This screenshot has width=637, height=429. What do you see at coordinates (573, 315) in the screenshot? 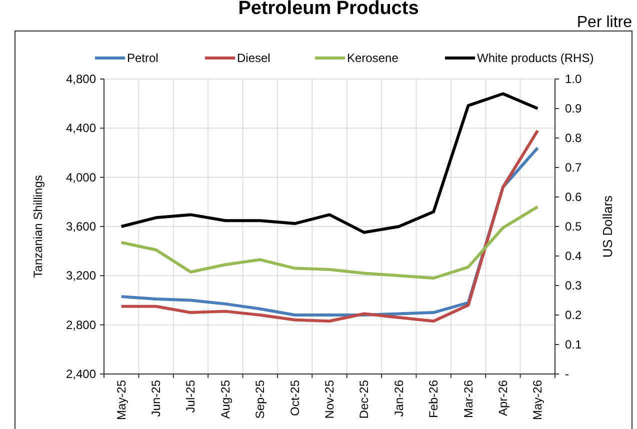
I see `y2-tick-label: 0.2` at bounding box center [573, 315].